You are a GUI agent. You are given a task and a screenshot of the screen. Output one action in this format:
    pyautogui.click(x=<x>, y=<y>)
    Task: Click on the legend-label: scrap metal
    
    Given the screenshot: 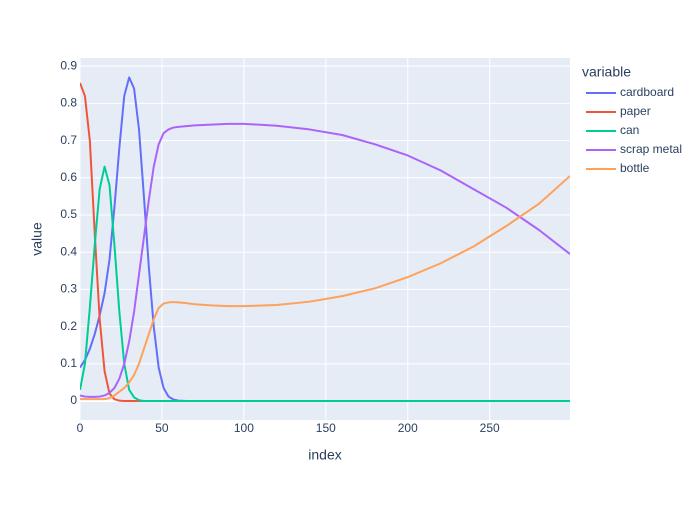 What is the action you would take?
    pyautogui.click(x=651, y=149)
    